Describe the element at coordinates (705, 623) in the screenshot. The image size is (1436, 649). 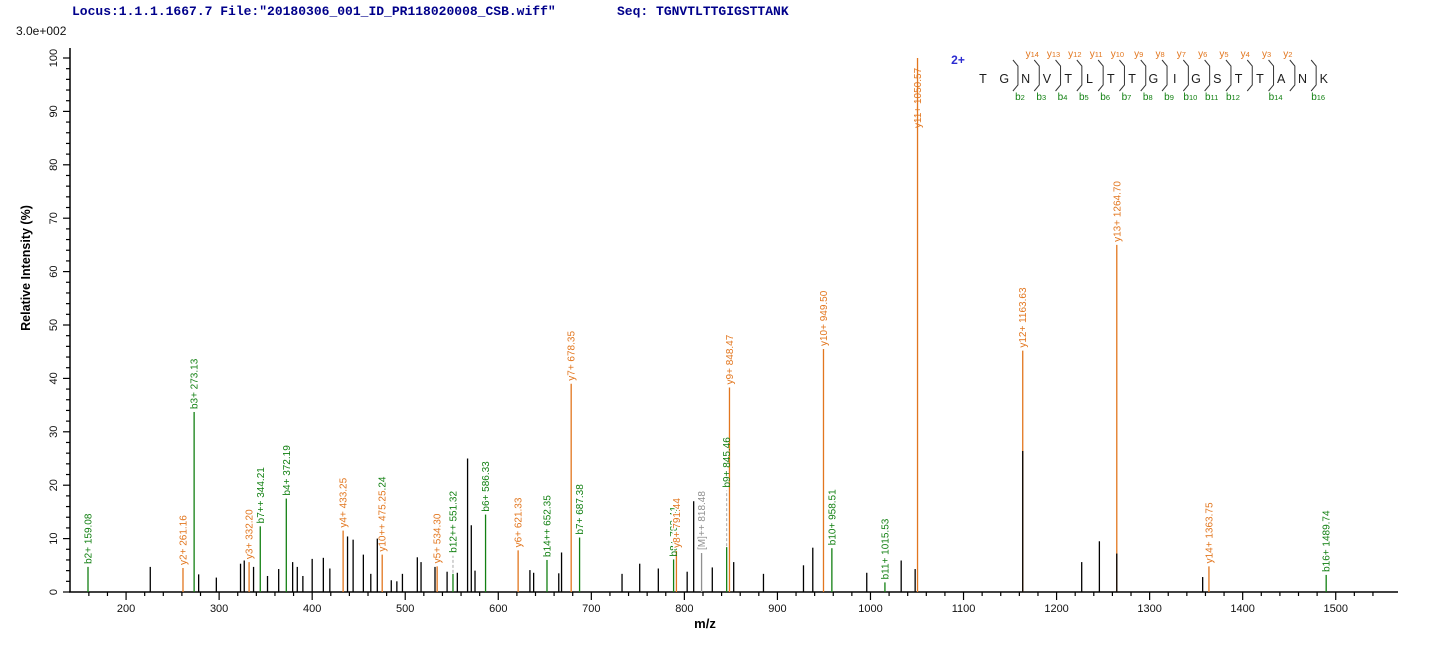
I see `x-axis-title: m/z` at that location.